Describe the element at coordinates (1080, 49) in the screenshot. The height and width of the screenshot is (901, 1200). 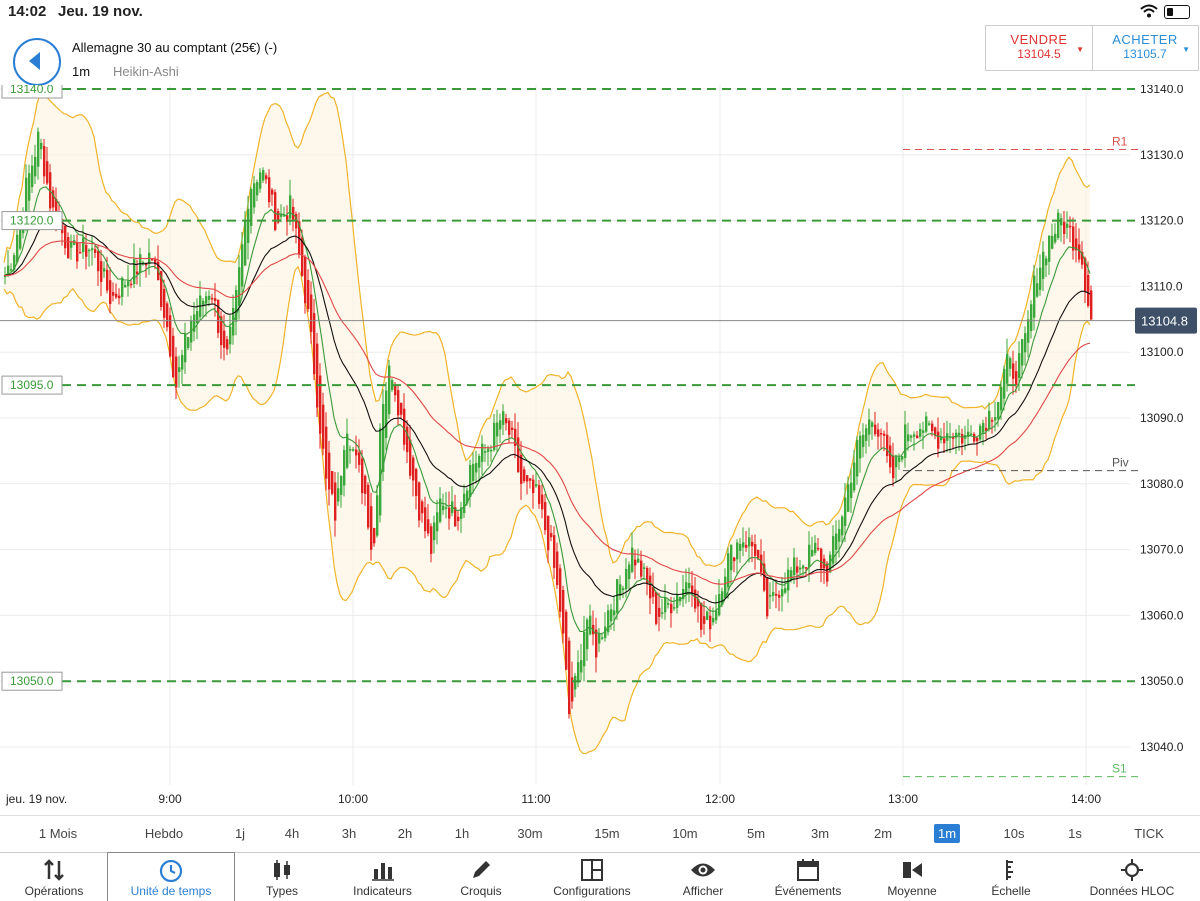
I see `sell-dropdown-icon: ▼` at that location.